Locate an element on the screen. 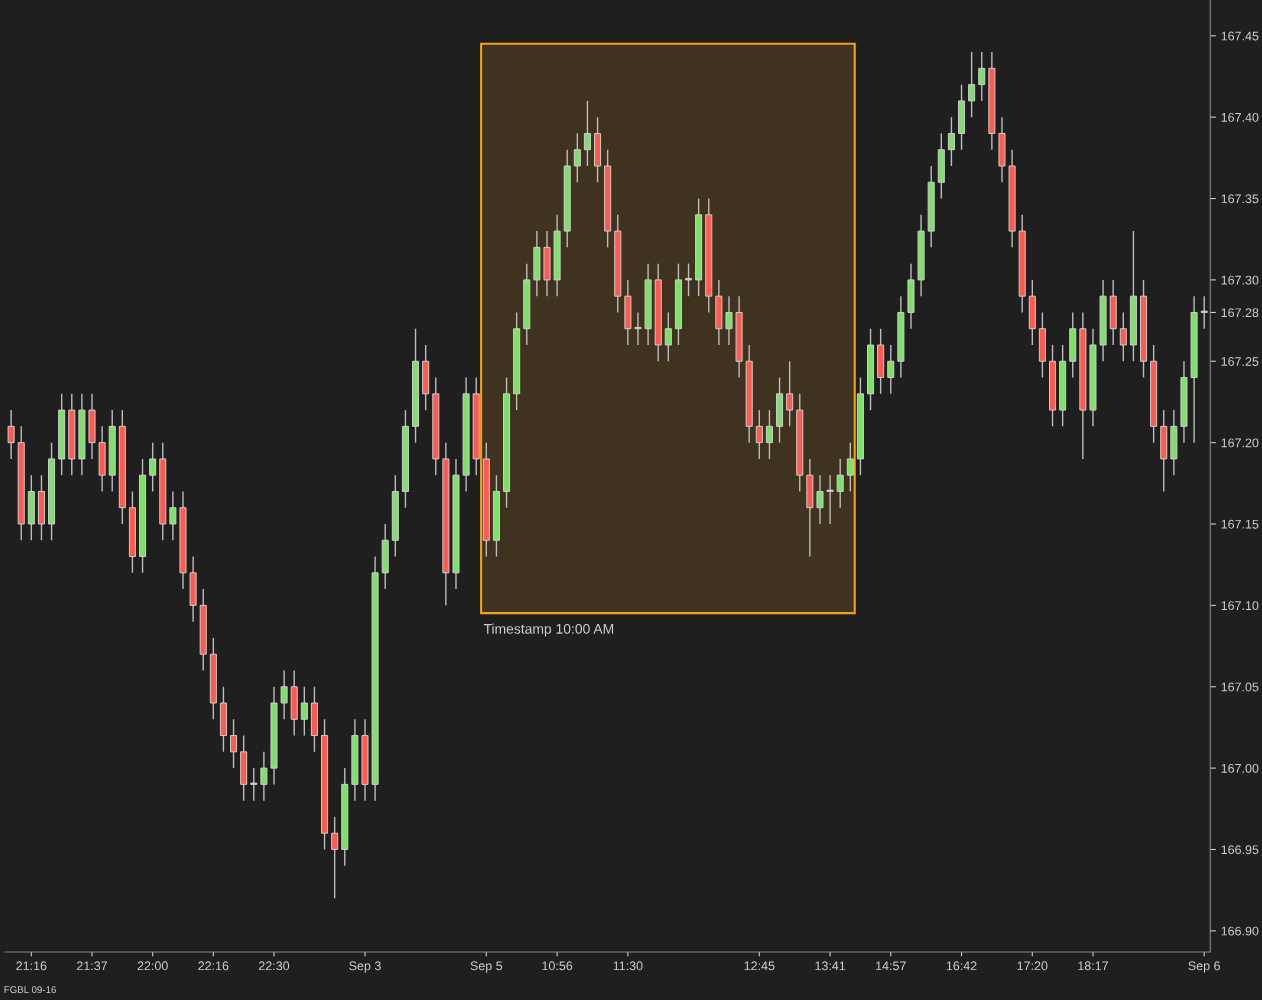 This screenshot has width=1262, height=1000. y-tick-label: 167.30 is located at coordinates (1240, 280).